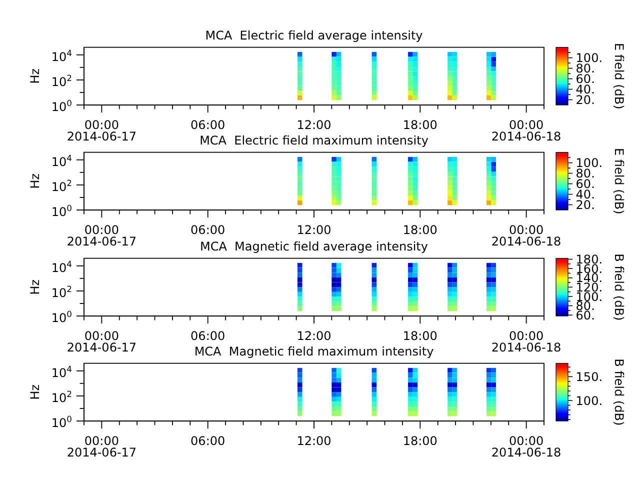 This screenshot has width=640, height=480. I want to click on chart-title: MCA Magnetic field average intensity, so click(314, 245).